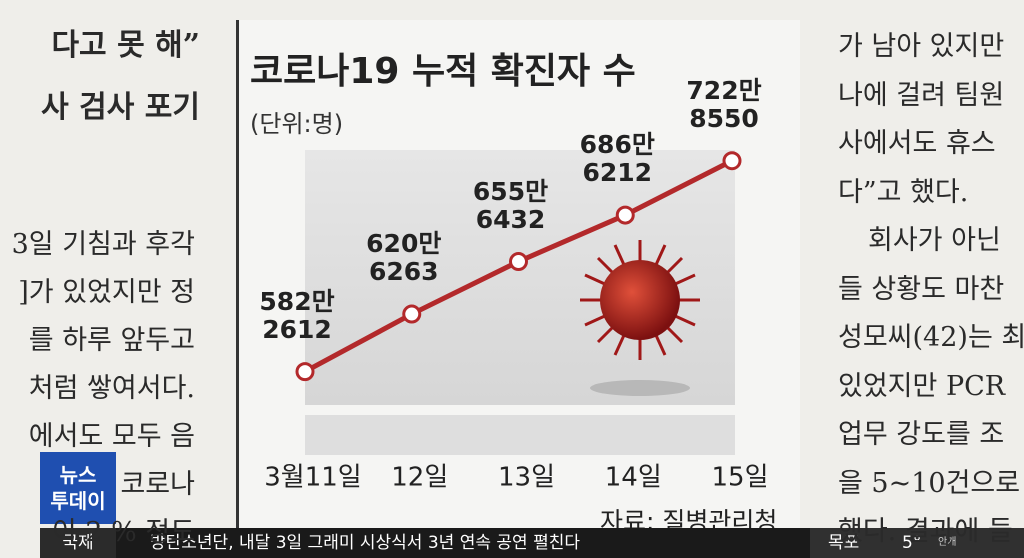 The width and height of the screenshot is (1024, 558). I want to click on value-label: 655만 6432, so click(510, 205).